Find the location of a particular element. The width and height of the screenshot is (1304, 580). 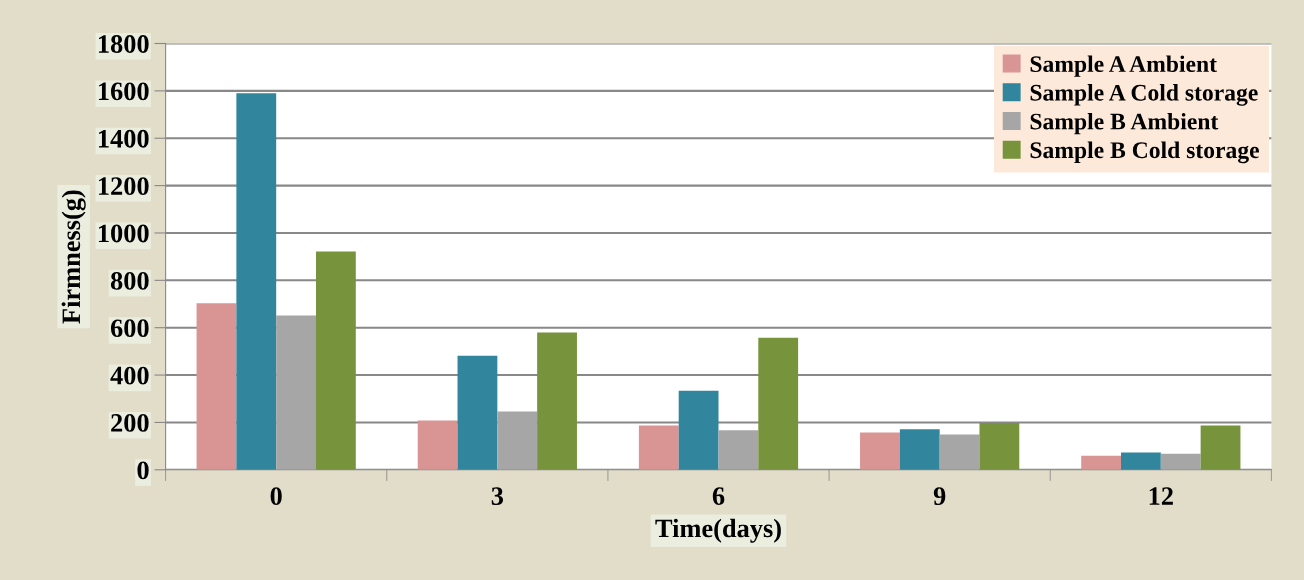

y-tick-label: 0 is located at coordinates (143, 470).